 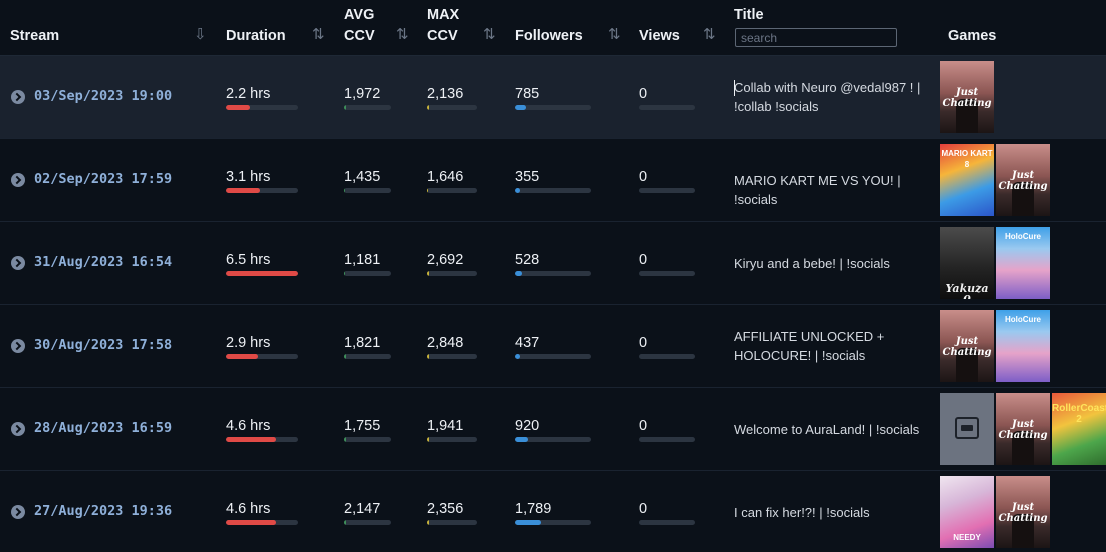 What do you see at coordinates (362, 94) in the screenshot?
I see `avg-ccv-value: 1,972` at bounding box center [362, 94].